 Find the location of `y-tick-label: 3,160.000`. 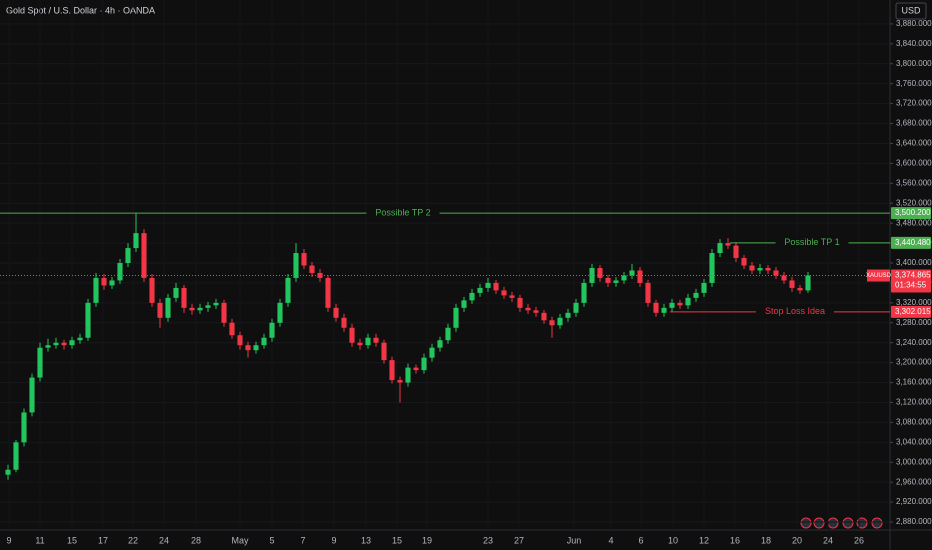

y-tick-label: 3,160.000 is located at coordinates (914, 382).